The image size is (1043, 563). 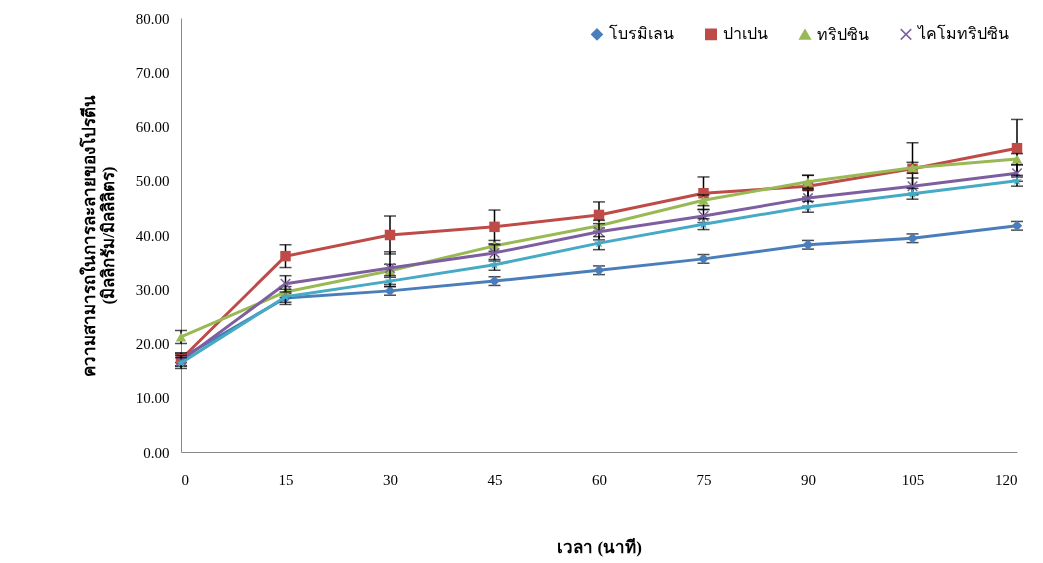 I want to click on x-tick-label: 90, so click(x=808, y=479).